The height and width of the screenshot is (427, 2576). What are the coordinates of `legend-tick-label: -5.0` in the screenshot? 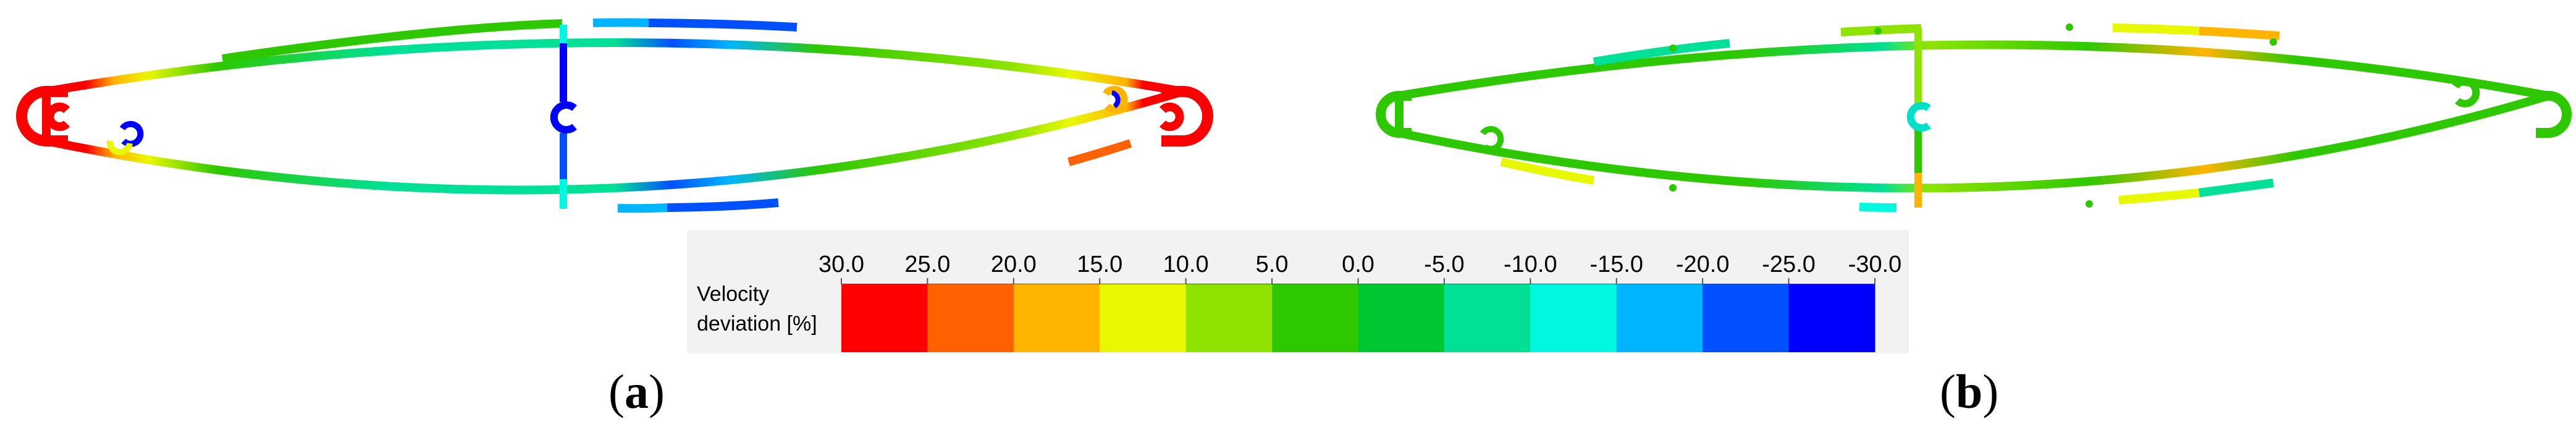 It's located at (1444, 264).